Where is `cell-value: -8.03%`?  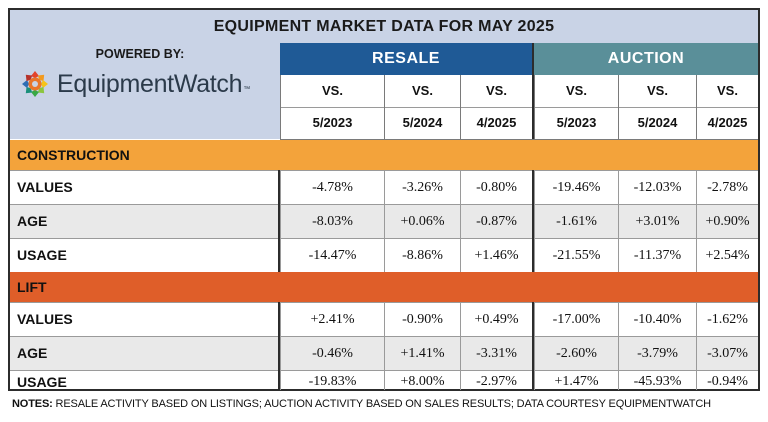
cell-value: -8.03% is located at coordinates (332, 221).